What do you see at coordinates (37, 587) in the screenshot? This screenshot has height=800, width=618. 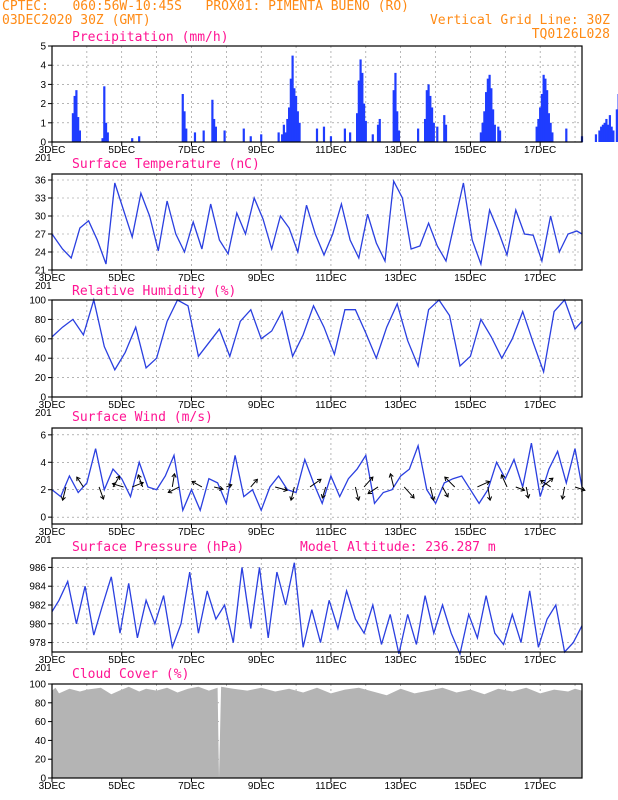 I see `ytick-label: 984` at bounding box center [37, 587].